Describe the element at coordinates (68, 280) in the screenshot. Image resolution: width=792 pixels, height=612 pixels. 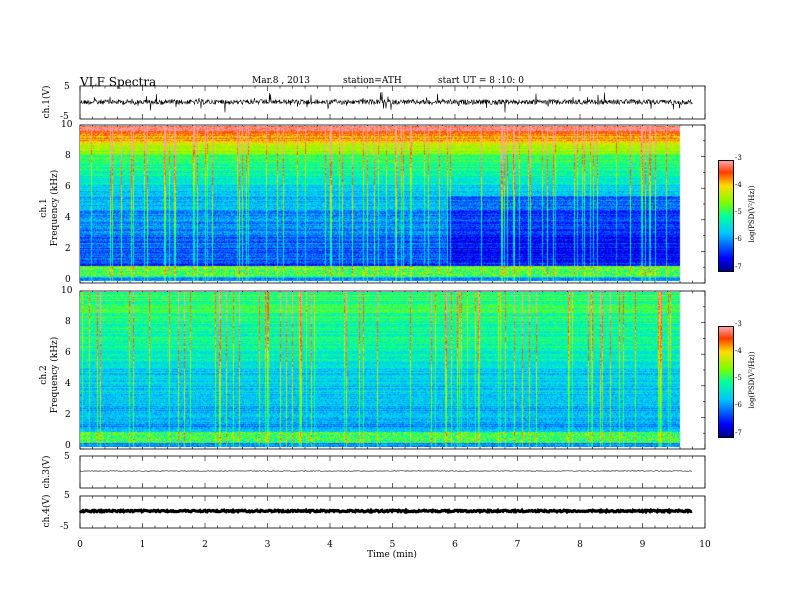
I see `ch1-freq-ytick: 0` at that location.